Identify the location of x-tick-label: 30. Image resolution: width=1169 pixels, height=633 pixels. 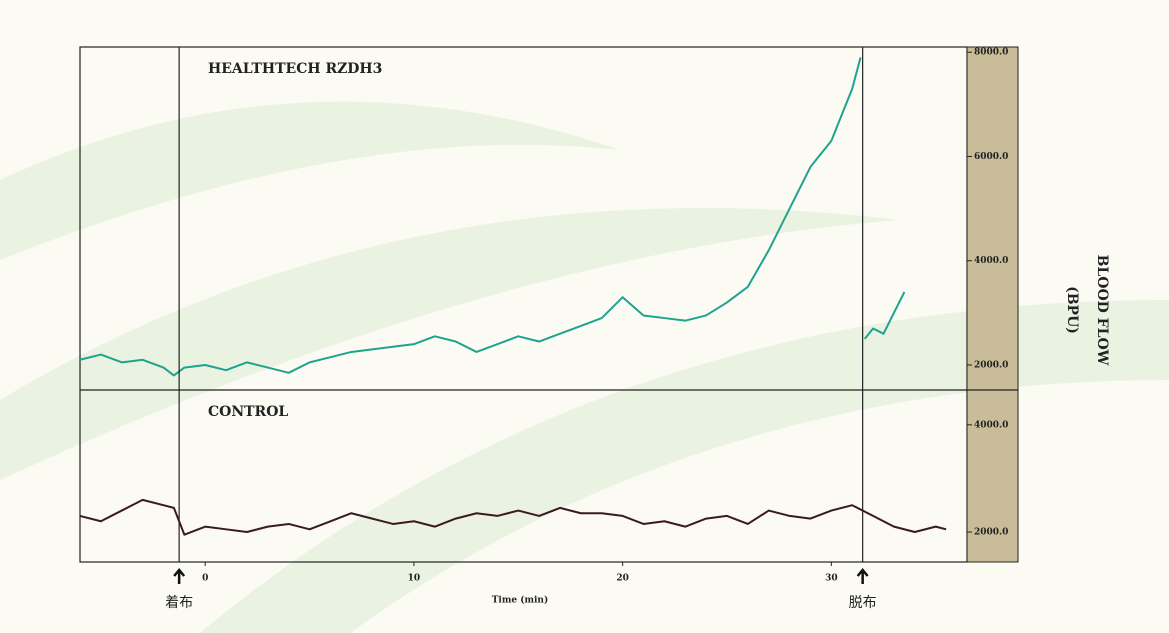
(831, 579).